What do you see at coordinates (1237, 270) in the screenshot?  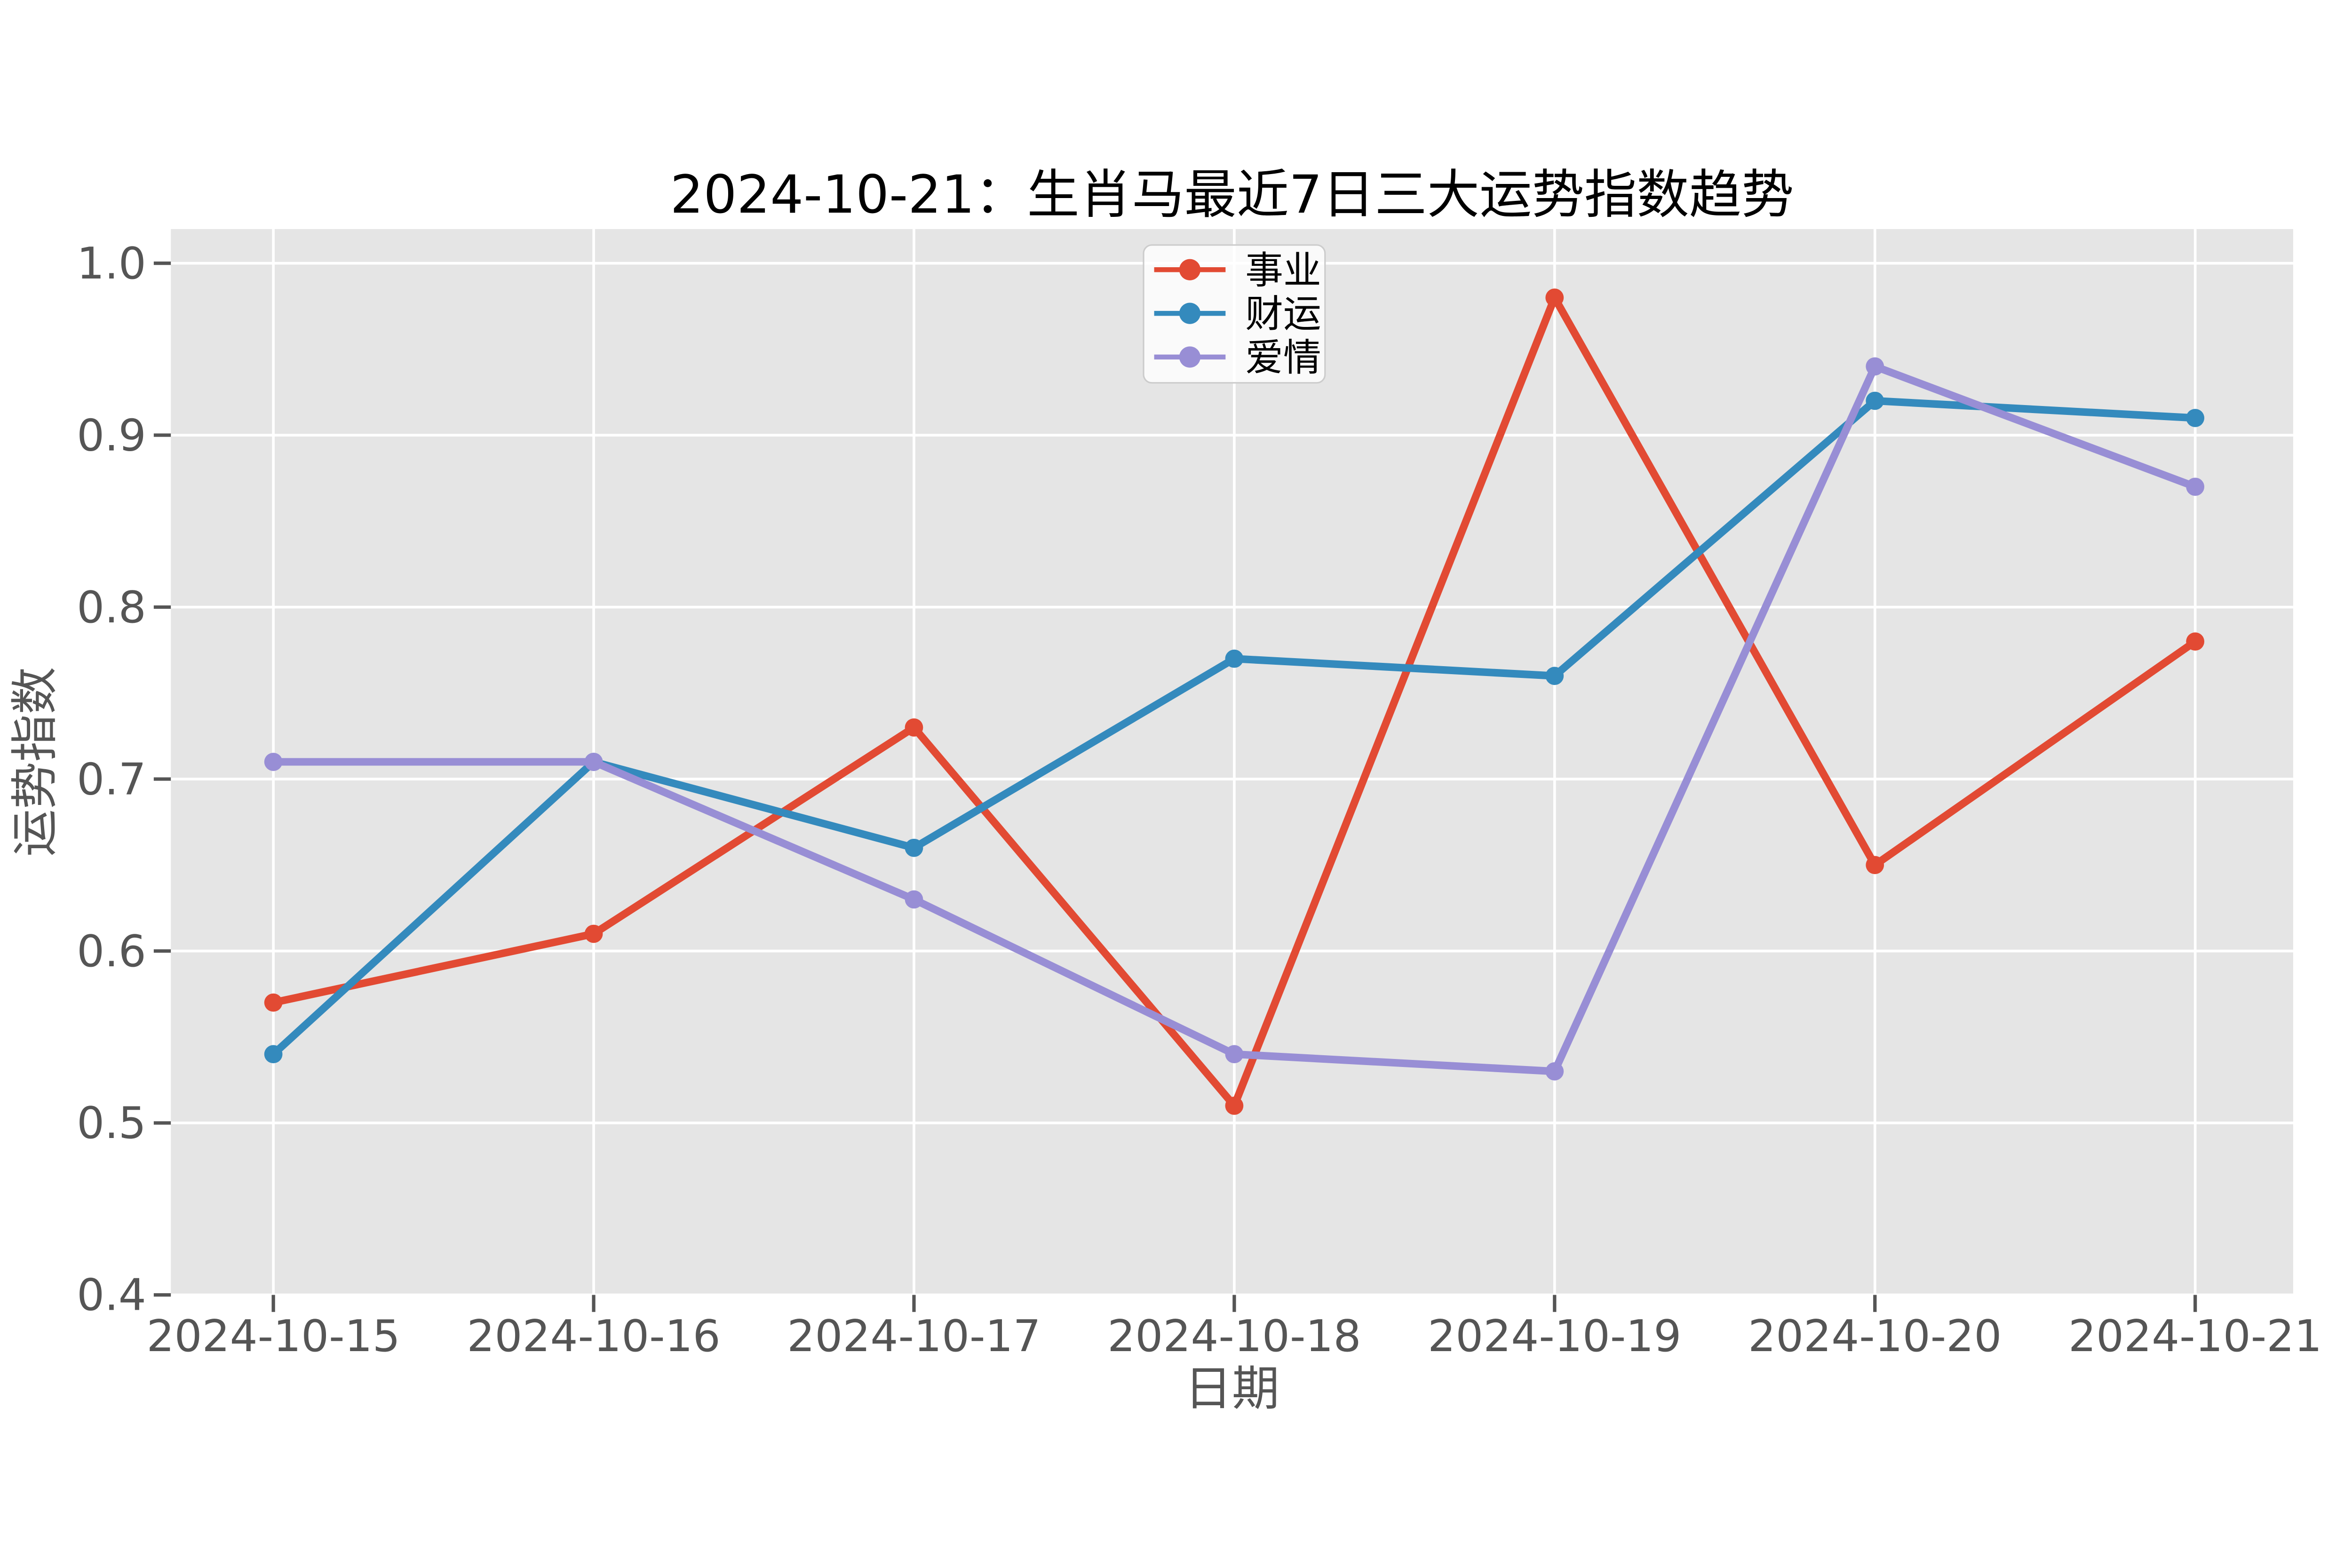 I see `legend-item: 事业` at bounding box center [1237, 270].